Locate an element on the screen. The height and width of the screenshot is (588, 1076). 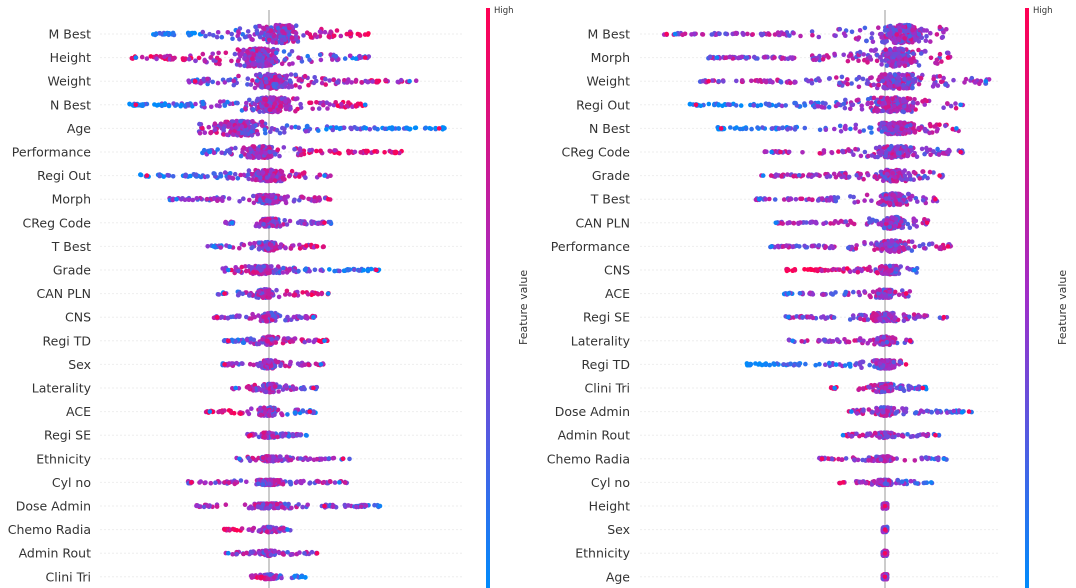
feature-label: Age is located at coordinates (79, 128).